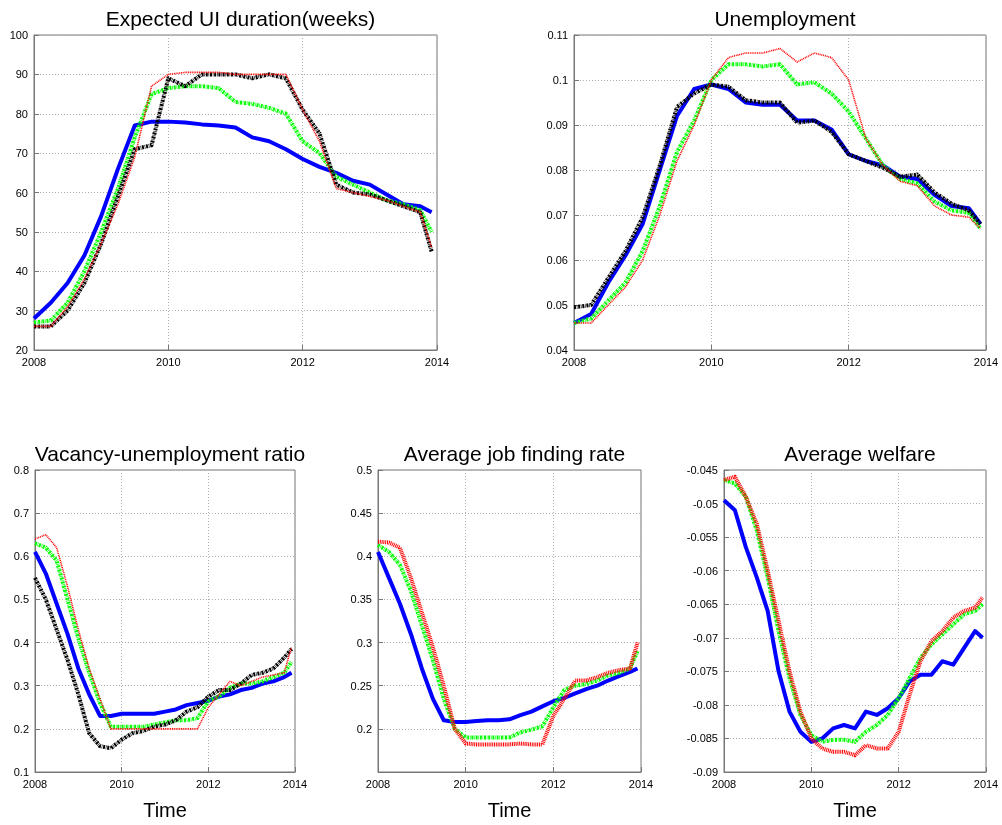 The width and height of the screenshot is (1002, 825). I want to click on y-tick-label: -0.07, so click(705, 637).